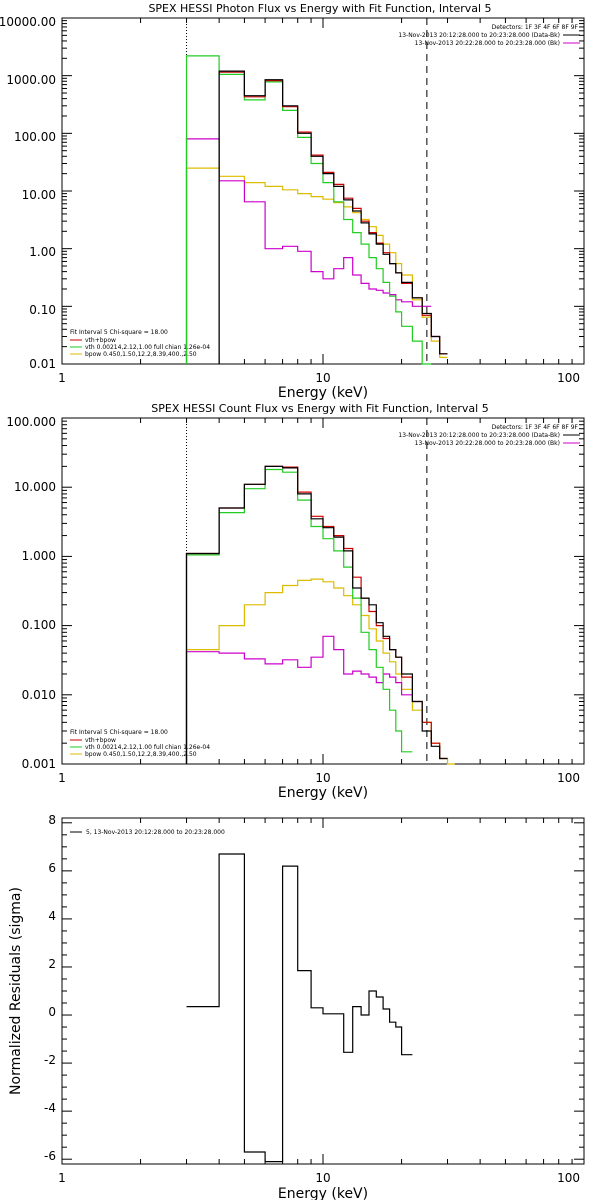  What do you see at coordinates (28, 22) in the screenshot?
I see `panel1-ytick: 10000.00` at bounding box center [28, 22].